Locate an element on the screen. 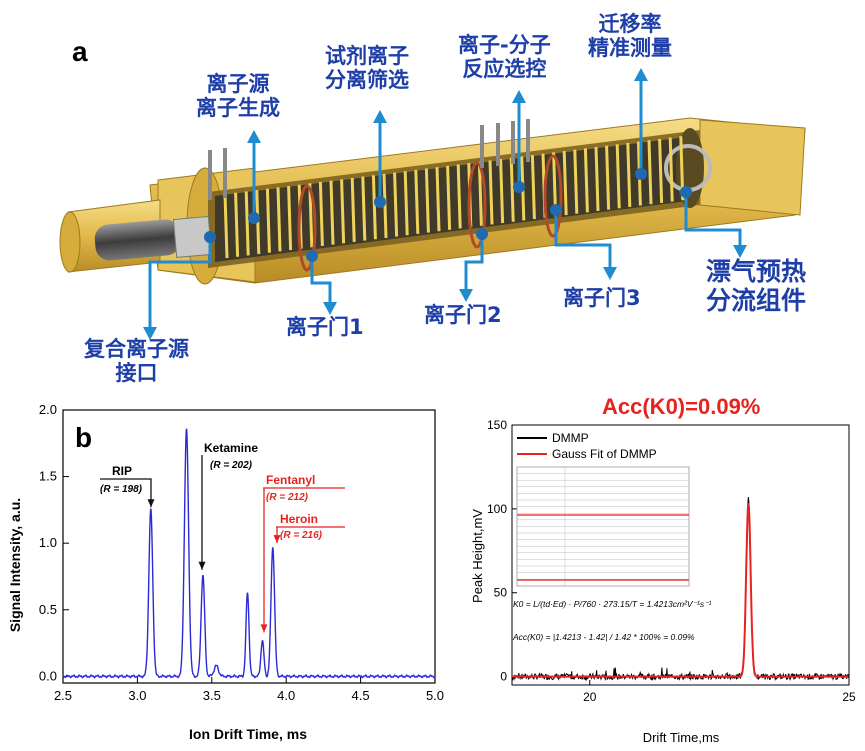 The image size is (865, 751). chart-b-xlabel: Ion Drift Time, ms is located at coordinates (248, 734).